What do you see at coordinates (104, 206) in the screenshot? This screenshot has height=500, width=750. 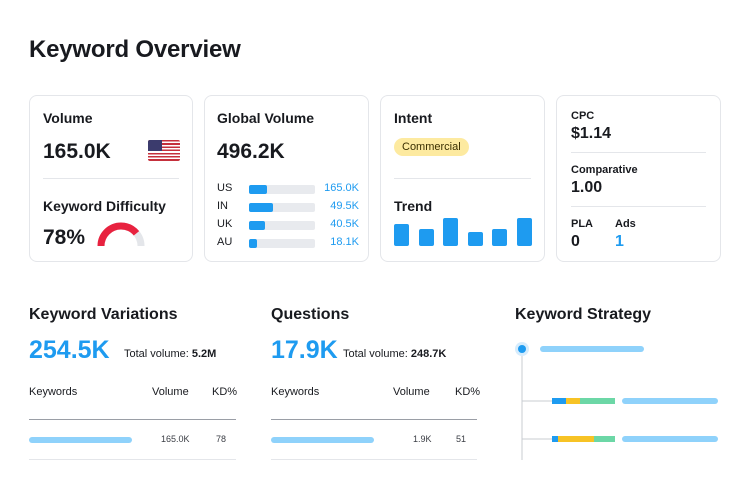 I see `keyword-difficulty-label: Keyword Difficulty` at bounding box center [104, 206].